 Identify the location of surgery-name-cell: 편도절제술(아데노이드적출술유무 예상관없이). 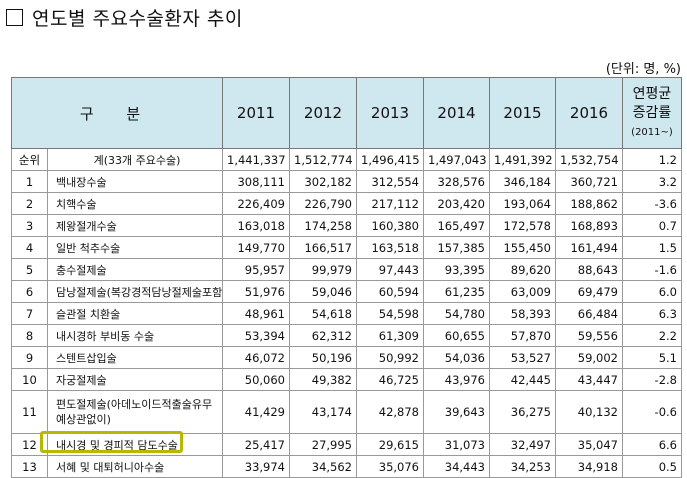
(135, 412).